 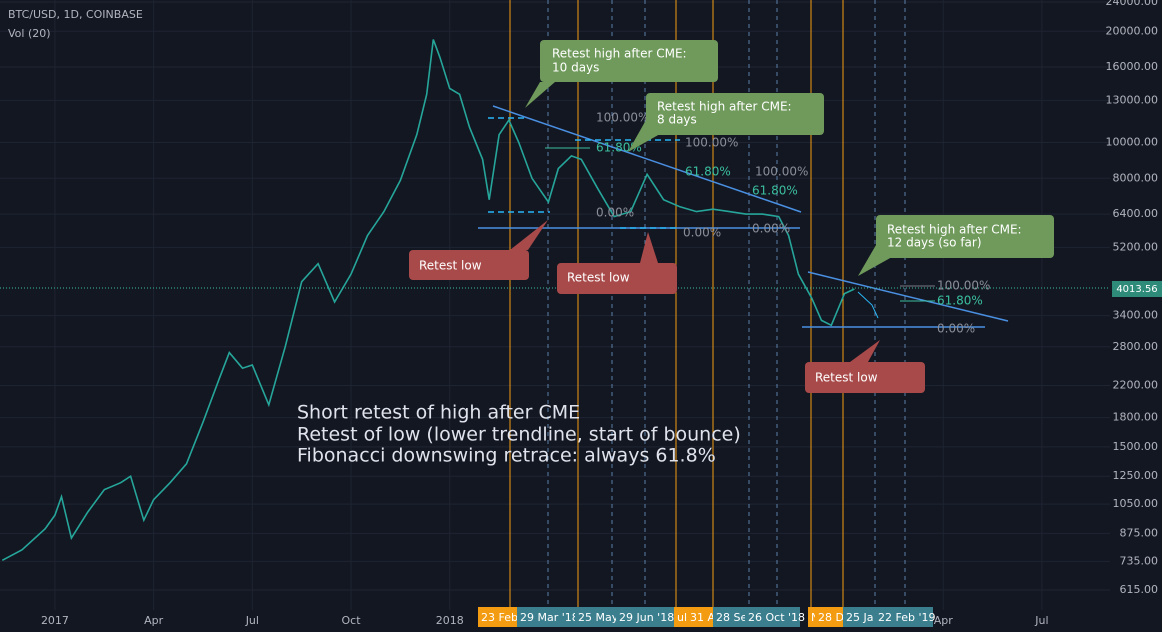 What do you see at coordinates (1136, 503) in the screenshot?
I see `y-tick-label: 1050.00` at bounding box center [1136, 503].